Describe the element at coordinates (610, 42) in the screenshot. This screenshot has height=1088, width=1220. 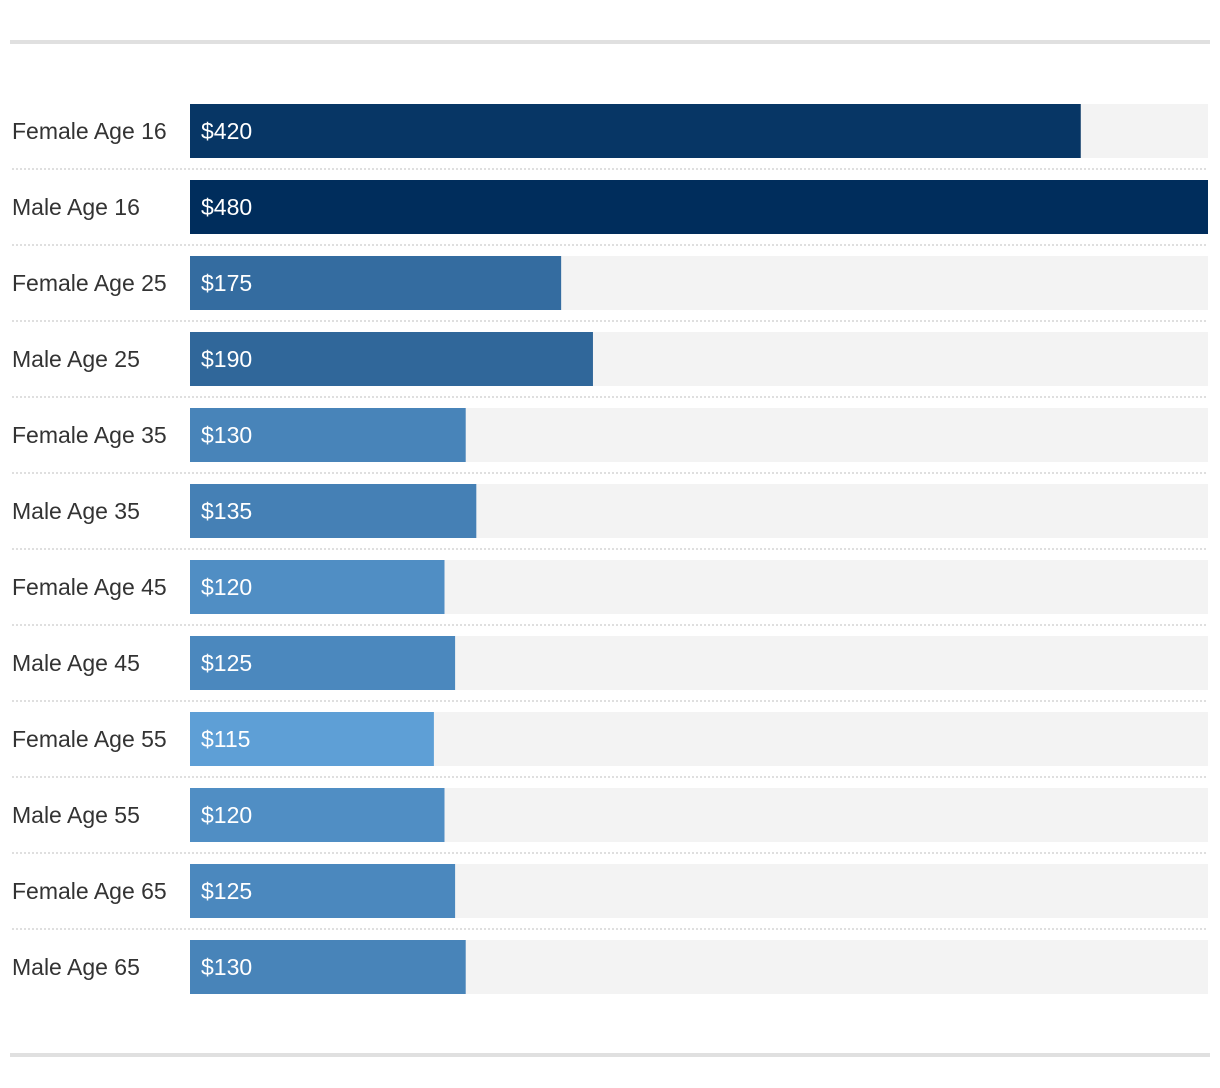
I see `top-rule` at that location.